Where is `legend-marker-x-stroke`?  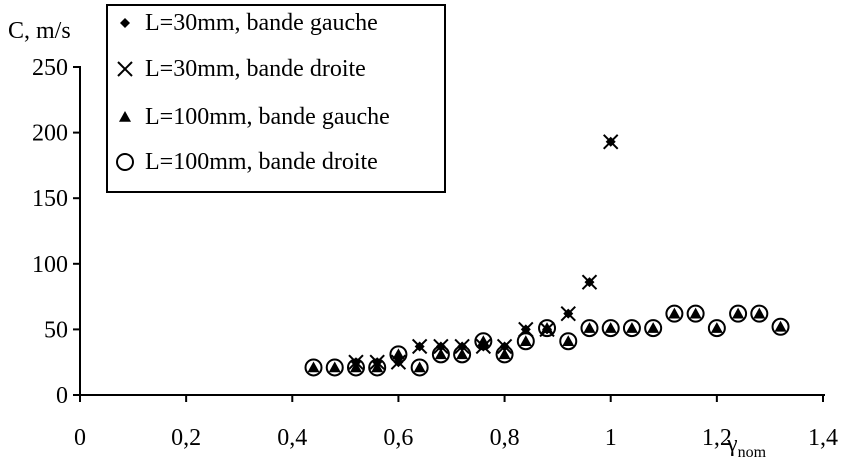 legend-marker-x-stroke is located at coordinates (125, 69).